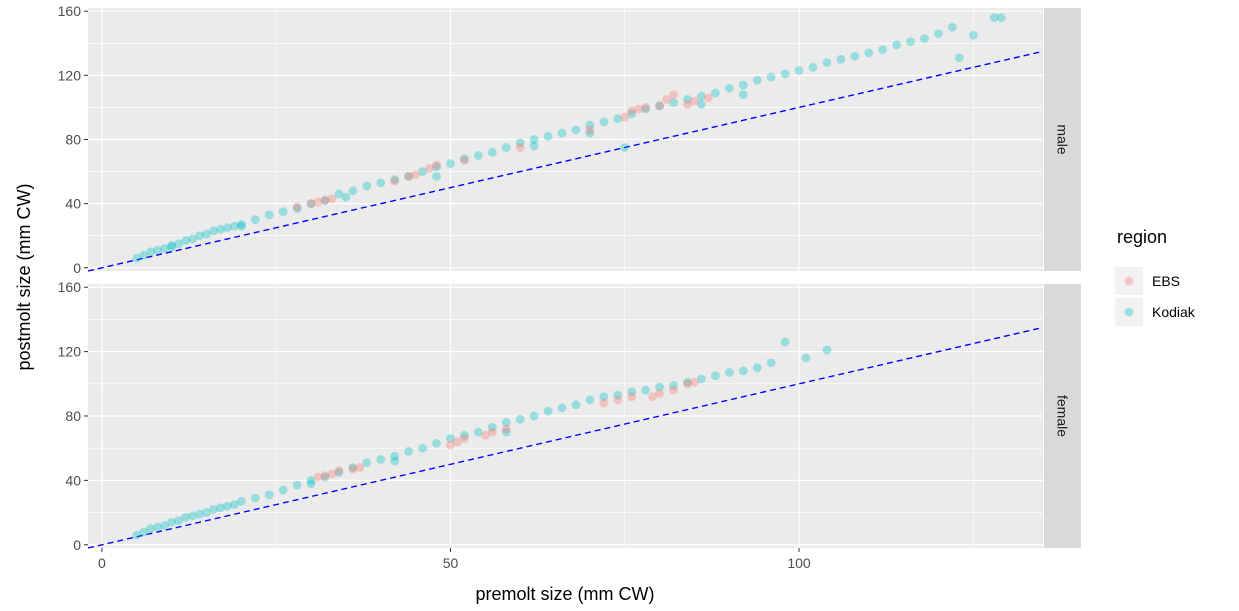  Describe the element at coordinates (1063, 416) in the screenshot. I see `facet-strip-label: female` at that location.